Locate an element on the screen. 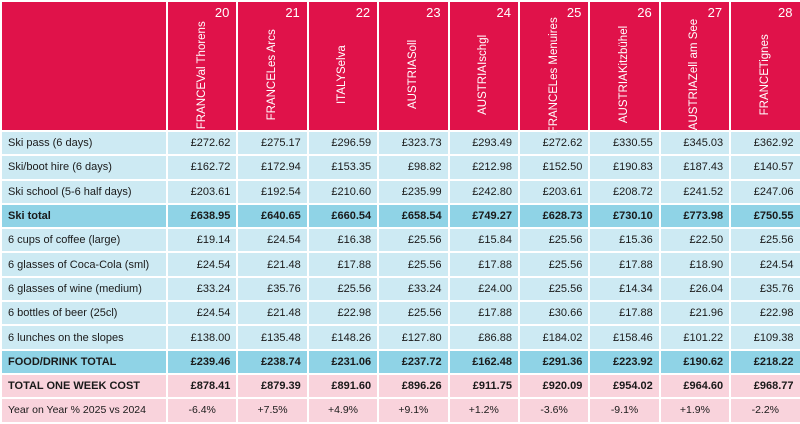 The height and width of the screenshot is (424, 800). cost-cell: £127.80 is located at coordinates (413, 337).